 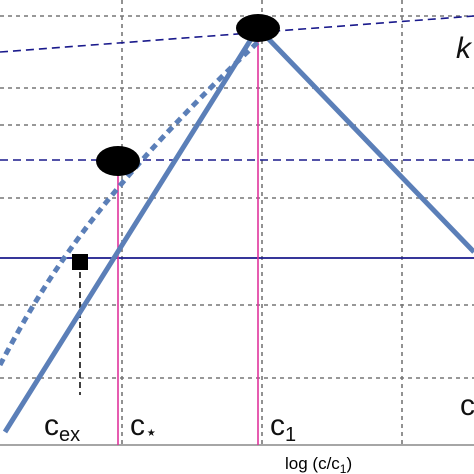 What do you see at coordinates (118, 161) in the screenshot?
I see `c-star-marker` at bounding box center [118, 161].